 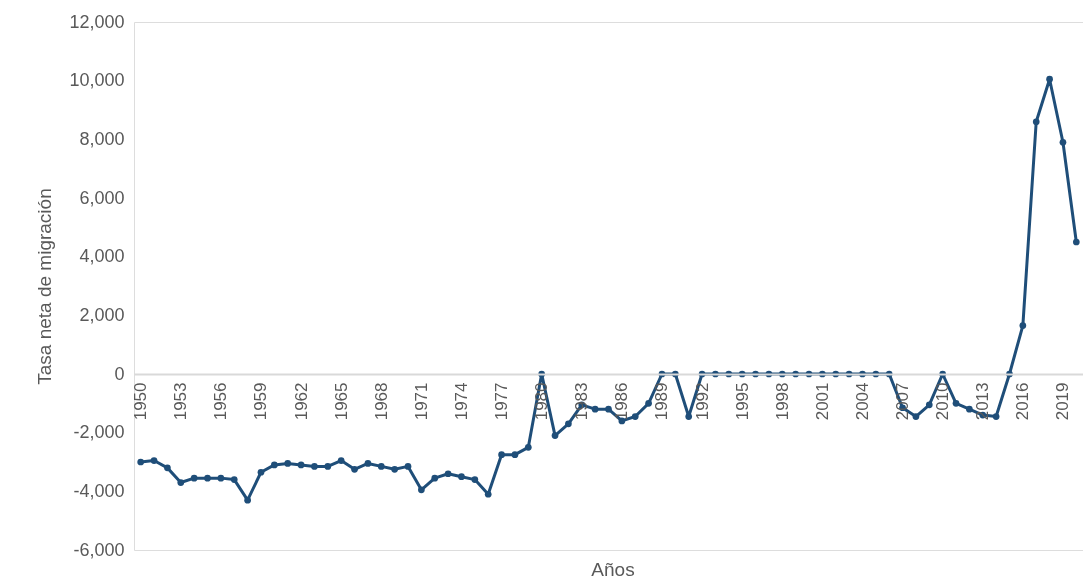 What do you see at coordinates (742, 401) in the screenshot?
I see `x-tick-label: 1995` at bounding box center [742, 401].